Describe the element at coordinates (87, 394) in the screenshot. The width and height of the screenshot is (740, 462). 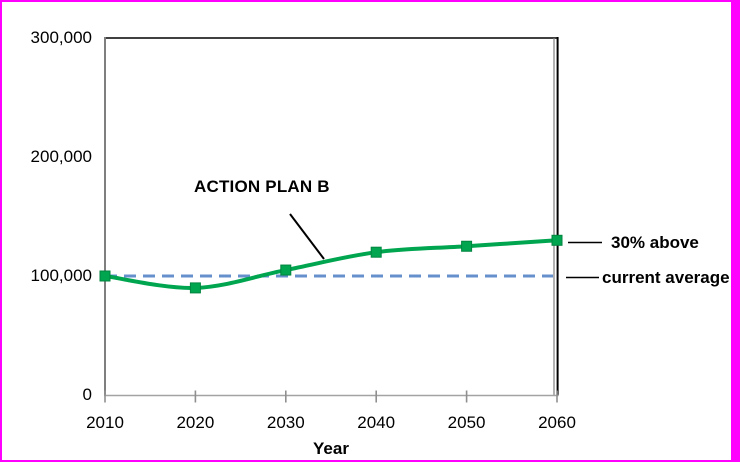
I see `y-tick-label: 0` at that location.